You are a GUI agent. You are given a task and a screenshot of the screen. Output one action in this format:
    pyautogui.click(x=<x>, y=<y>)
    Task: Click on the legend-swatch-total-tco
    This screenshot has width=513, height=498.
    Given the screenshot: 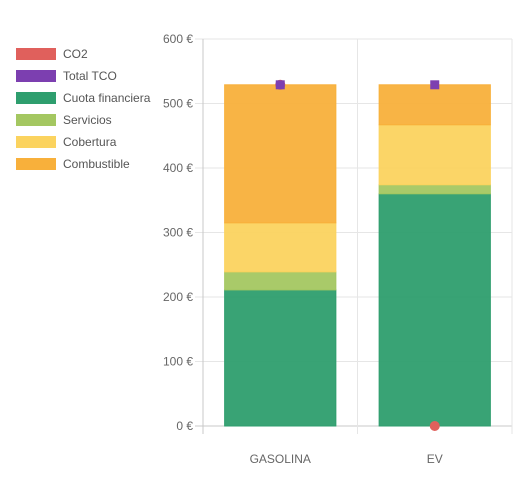 What is the action you would take?
    pyautogui.click(x=36, y=76)
    